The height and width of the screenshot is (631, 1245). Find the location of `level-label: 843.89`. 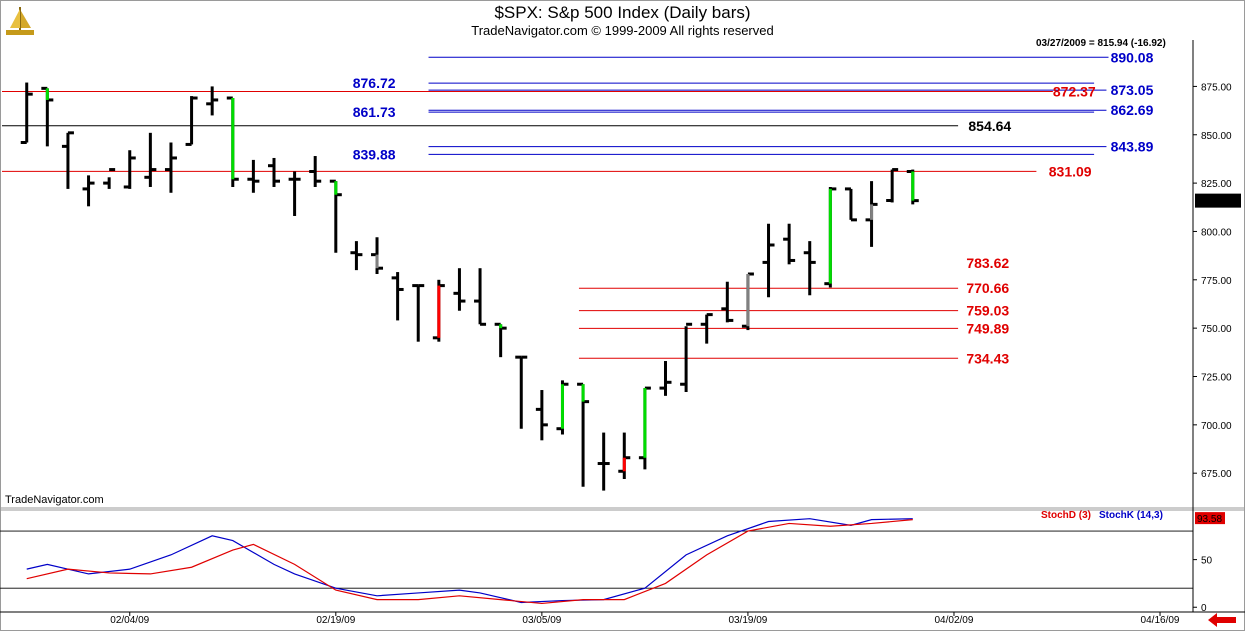

level-label: 843.89 is located at coordinates (1132, 147).